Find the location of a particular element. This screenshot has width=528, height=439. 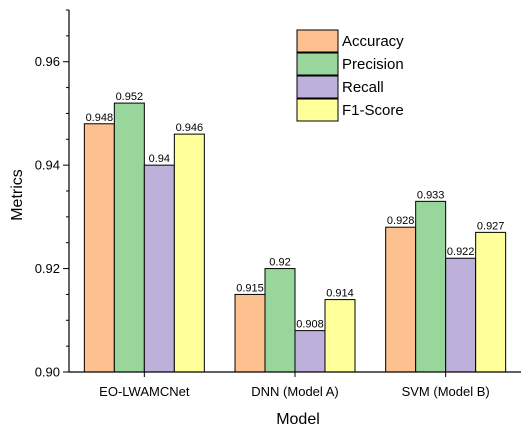

legend-swatch-accuracy is located at coordinates (317, 41).